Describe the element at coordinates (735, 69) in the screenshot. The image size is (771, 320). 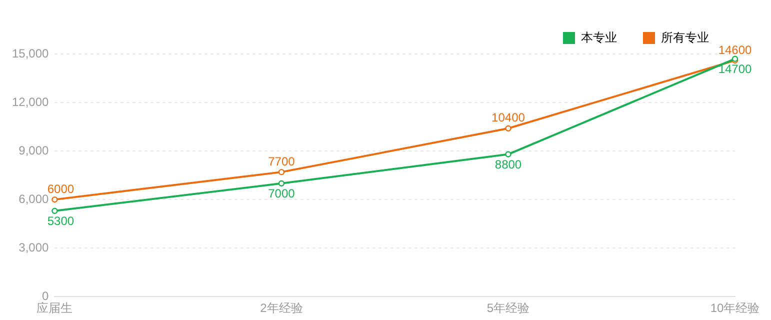
I see `data-label: 14700` at that location.